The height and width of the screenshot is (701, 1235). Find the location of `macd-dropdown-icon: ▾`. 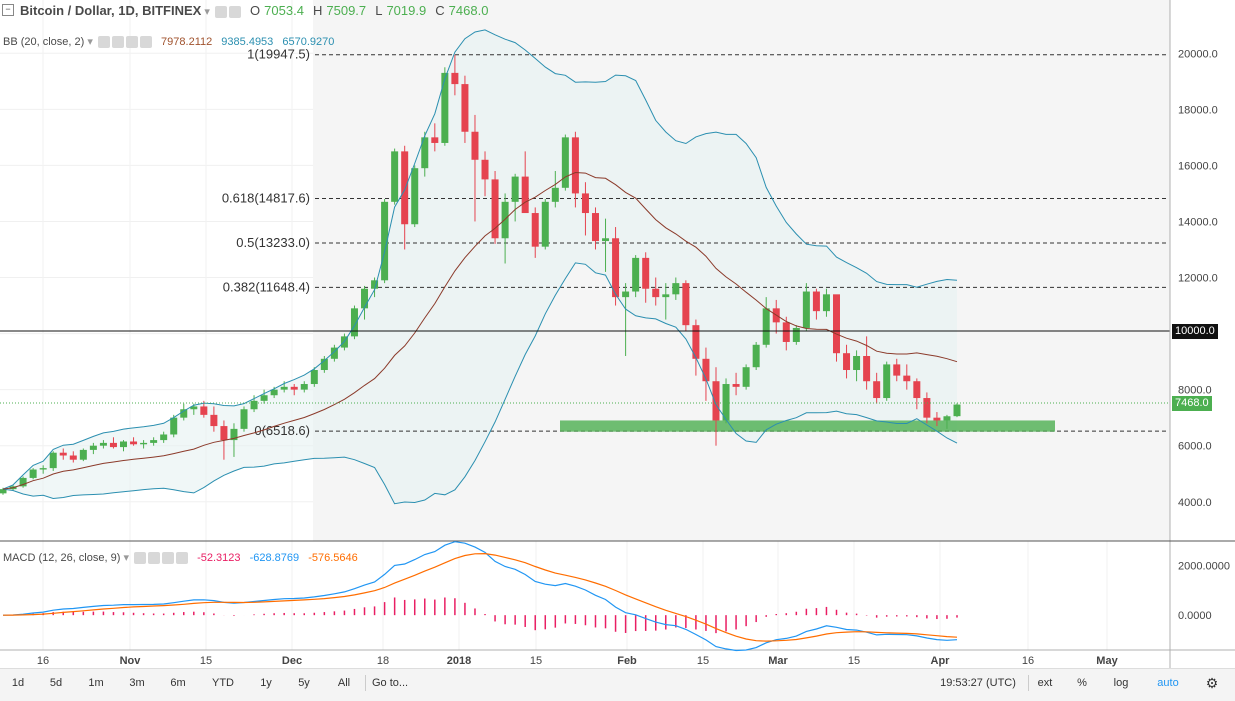

macd-dropdown-icon: ▾ is located at coordinates (126, 558).